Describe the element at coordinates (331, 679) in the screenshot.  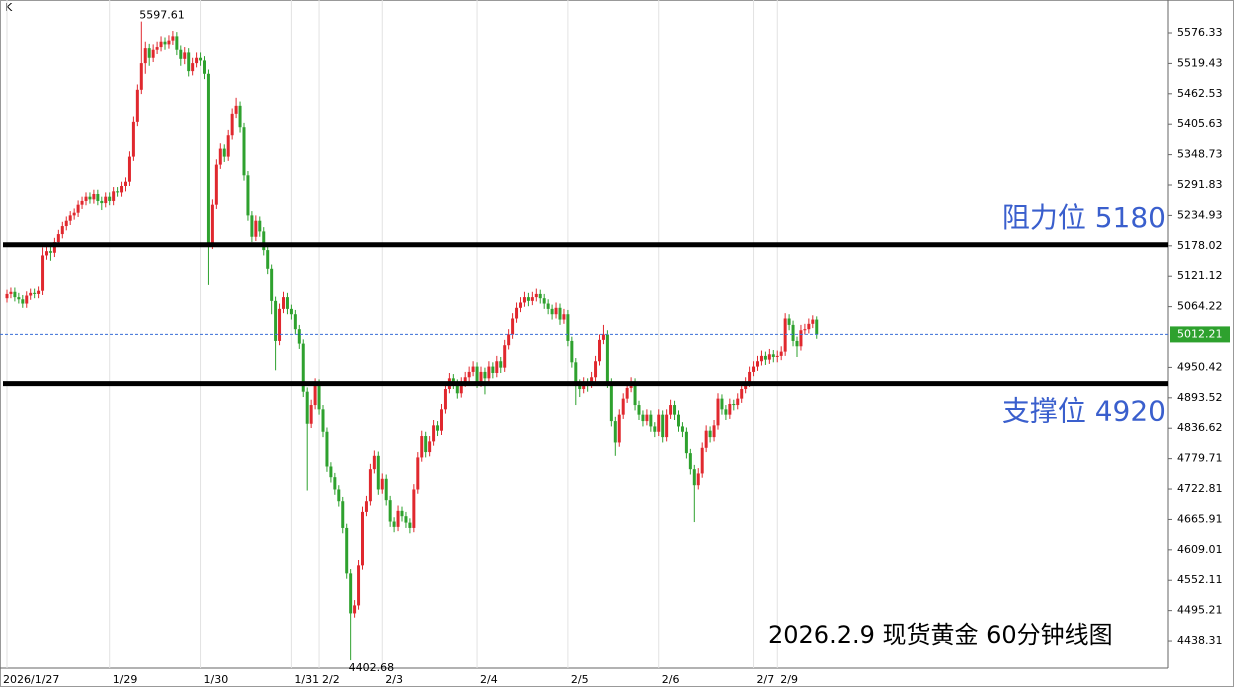
I see `x-tick-label: 2/2` at that location.